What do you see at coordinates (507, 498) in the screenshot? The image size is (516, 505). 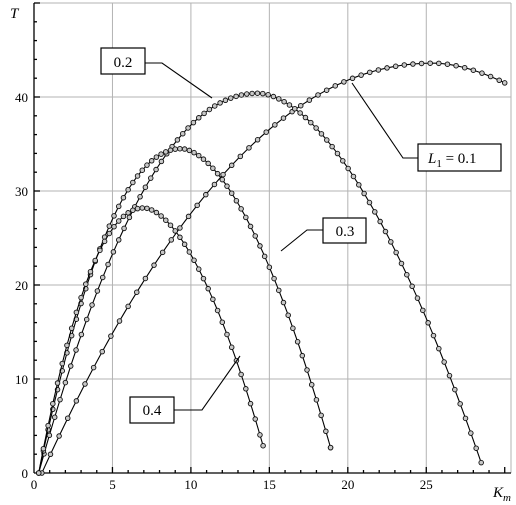 I see `x-axis-title-subscript: m` at bounding box center [507, 498].